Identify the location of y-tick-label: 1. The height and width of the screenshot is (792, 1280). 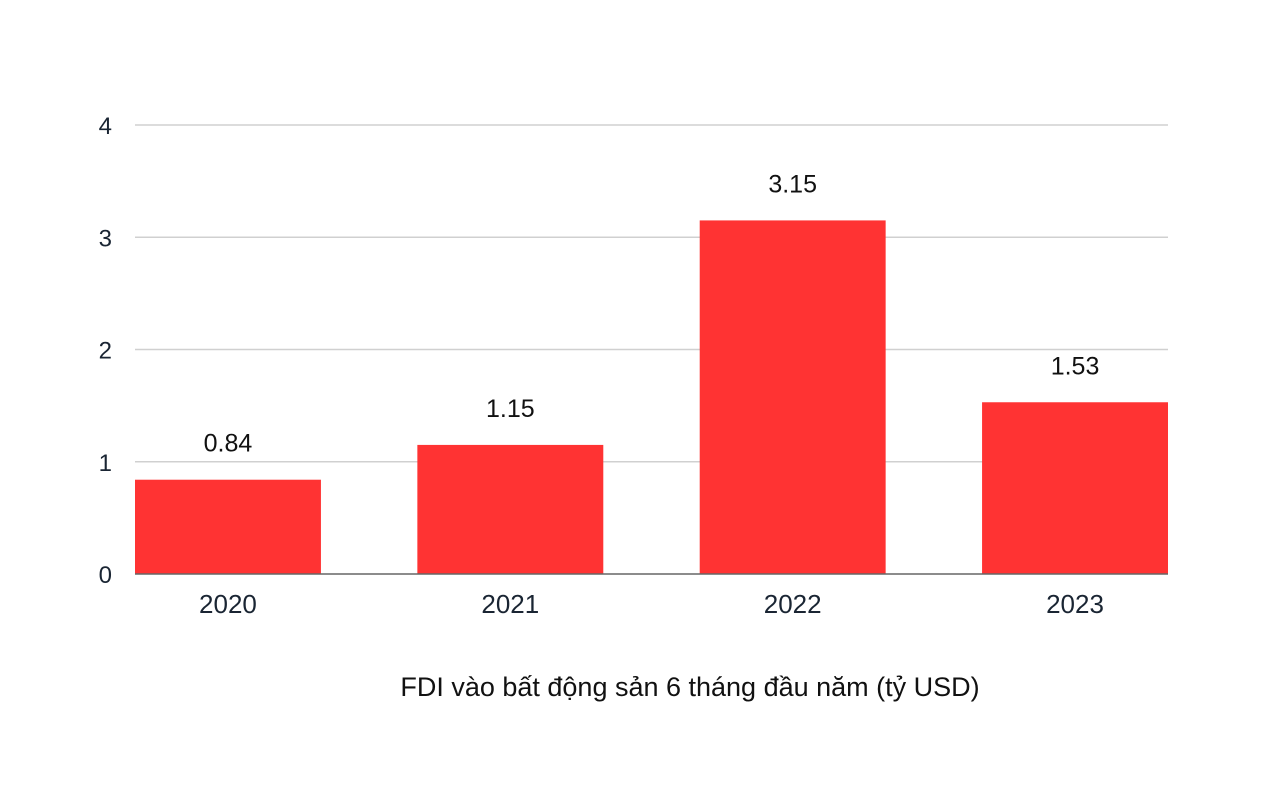
(105, 463).